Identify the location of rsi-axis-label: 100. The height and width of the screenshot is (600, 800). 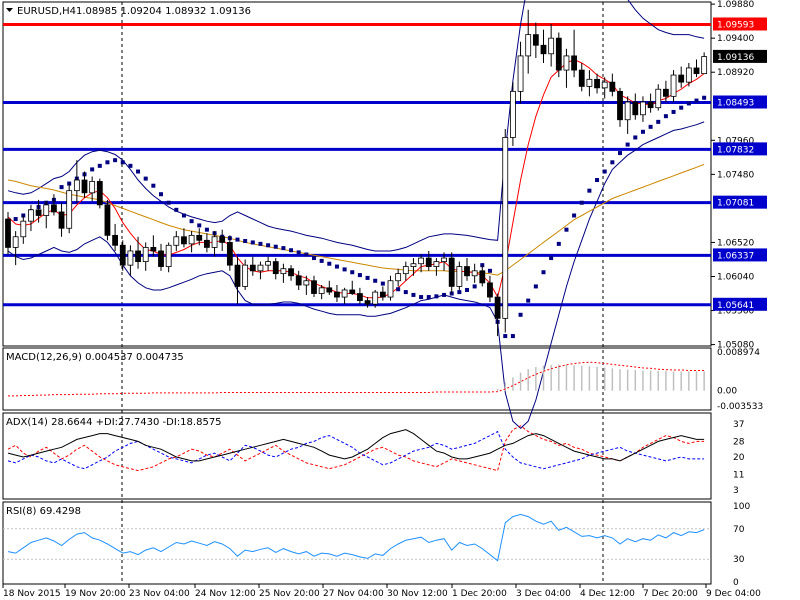
(741, 507).